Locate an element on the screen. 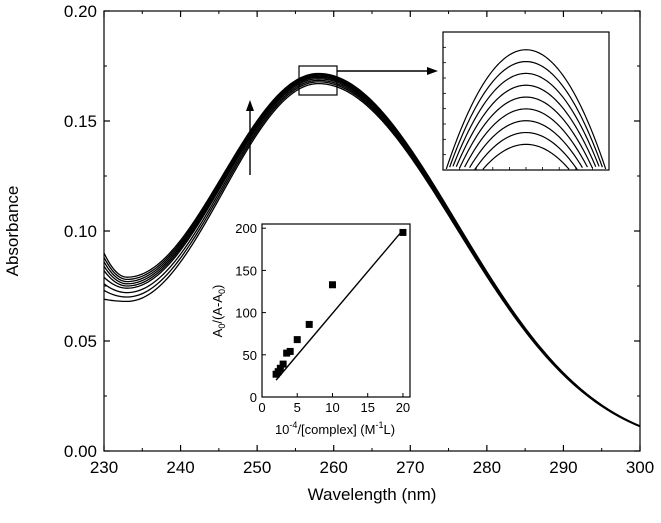 This screenshot has width=661, height=523. inset-y-axis-label: A0/(A-A0) is located at coordinates (218, 311).